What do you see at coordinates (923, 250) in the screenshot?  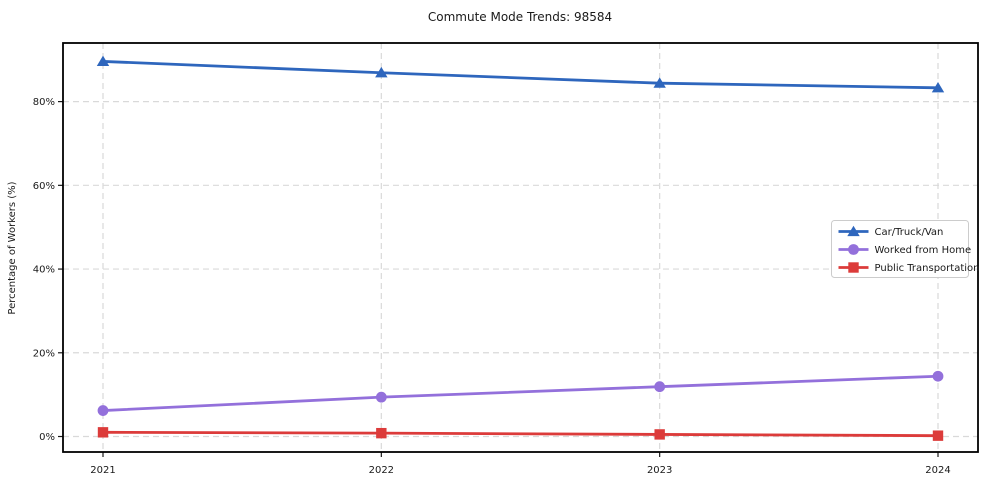 I see `legend-label: Worked from Home` at bounding box center [923, 250].